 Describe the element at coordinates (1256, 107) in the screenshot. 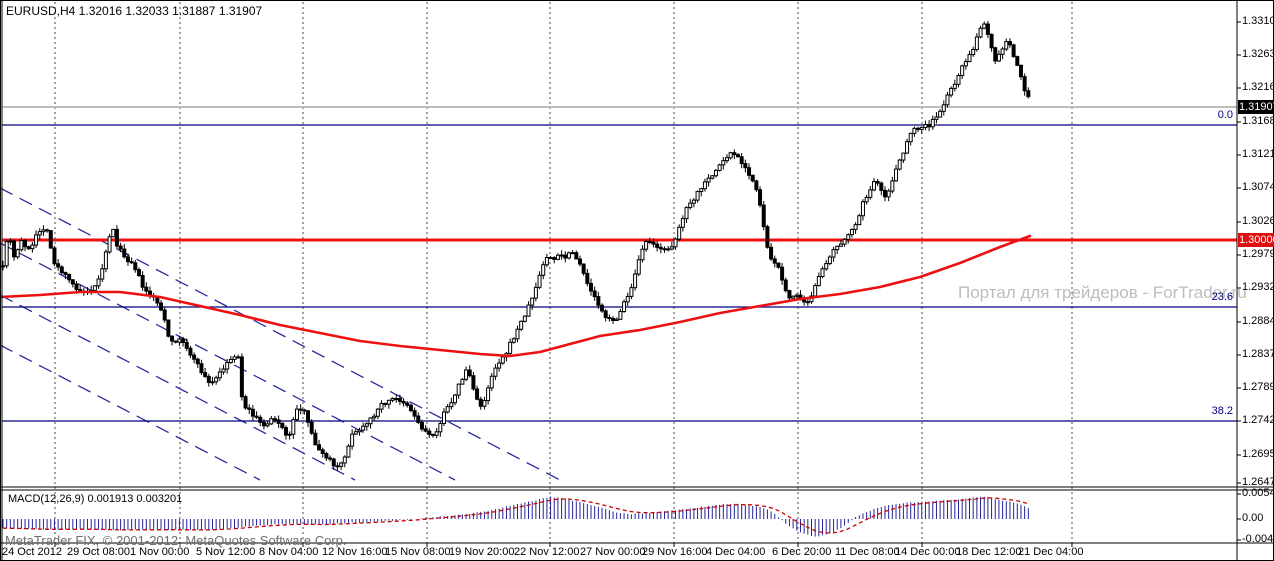

I see `current-price-badge: 1.31907` at that location.